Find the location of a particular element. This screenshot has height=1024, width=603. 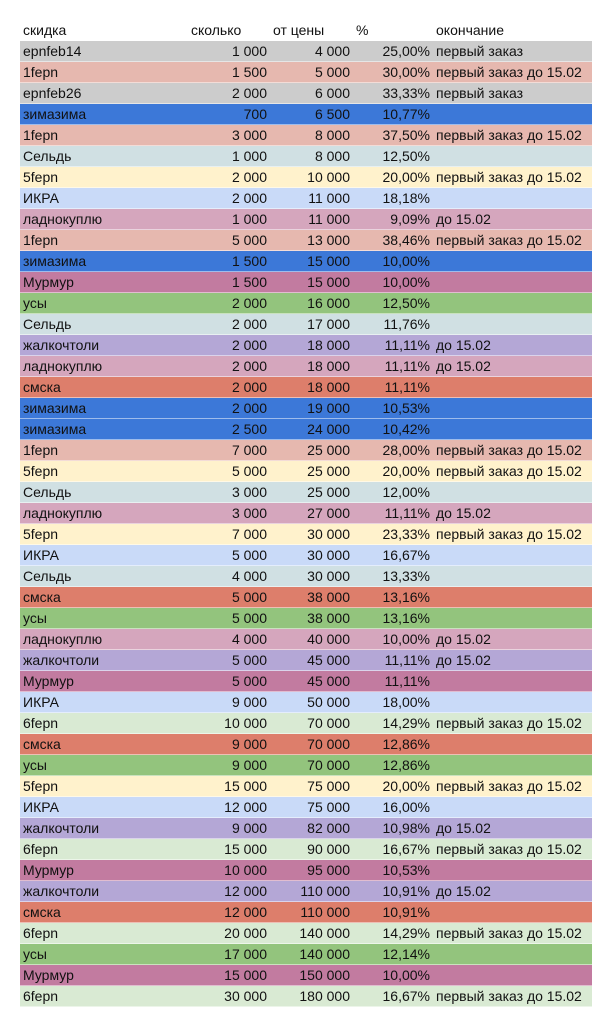

table-cell: зимазима is located at coordinates (55, 261).